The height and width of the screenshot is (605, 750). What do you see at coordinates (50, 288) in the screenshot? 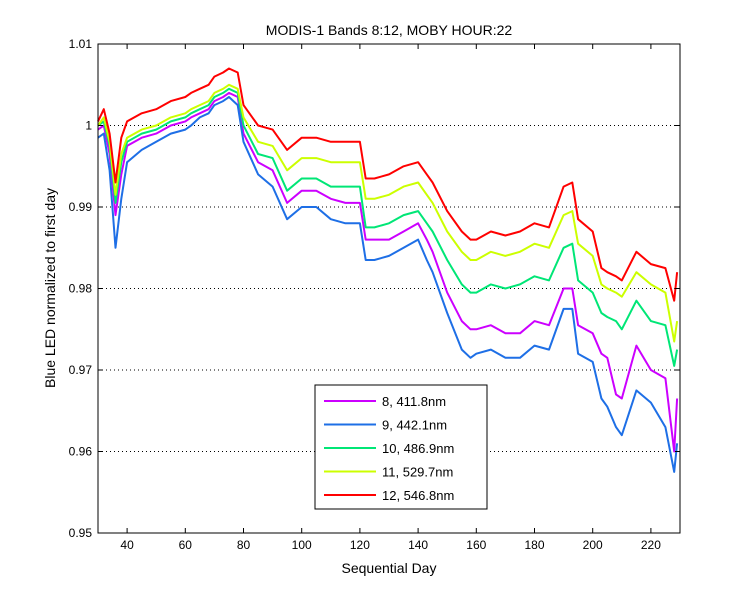
I see `y-axis-label: Blue LED normalized to first day` at bounding box center [50, 288].